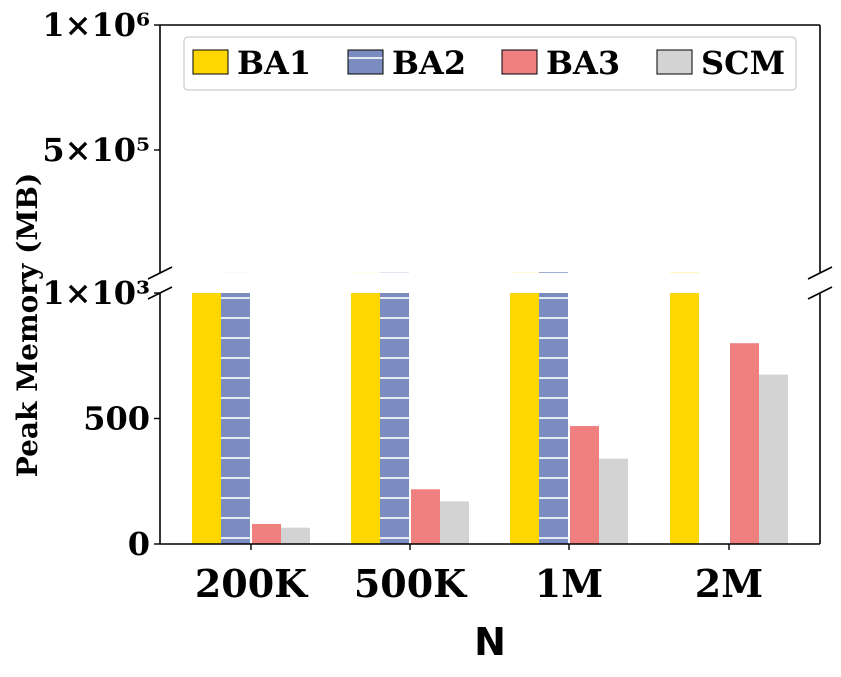 The width and height of the screenshot is (841, 677). Describe the element at coordinates (569, 583) in the screenshot. I see `x-tick-label: 1M` at that location.